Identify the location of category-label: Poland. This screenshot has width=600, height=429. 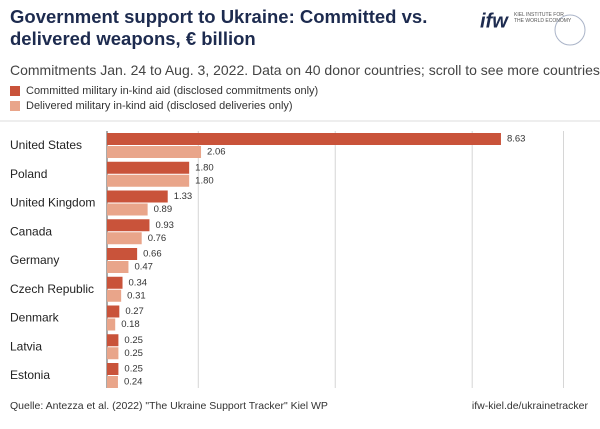
(28, 174).